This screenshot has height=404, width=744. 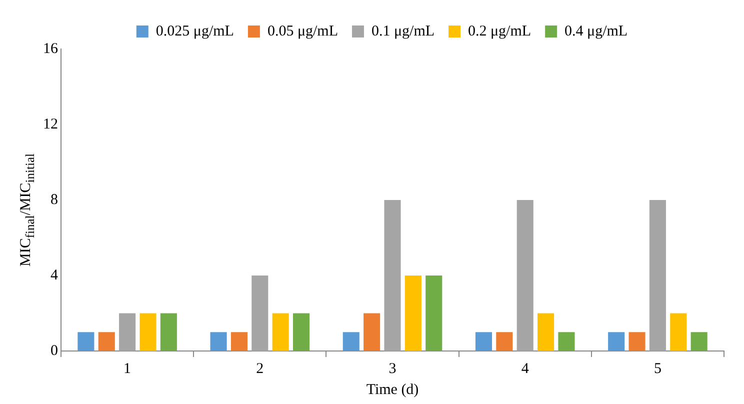 What do you see at coordinates (54, 350) in the screenshot?
I see `y-tick-label: 0` at bounding box center [54, 350].